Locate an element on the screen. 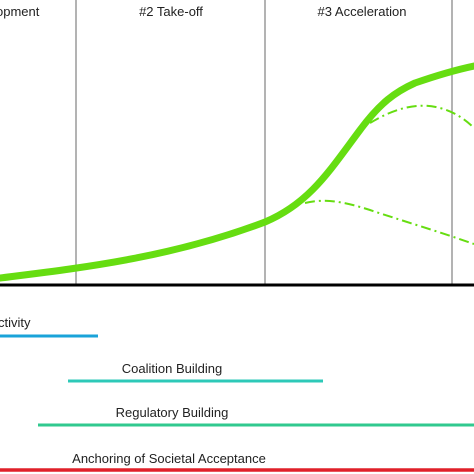  phase-label-take-off: #2 Take-off is located at coordinates (171, 11).